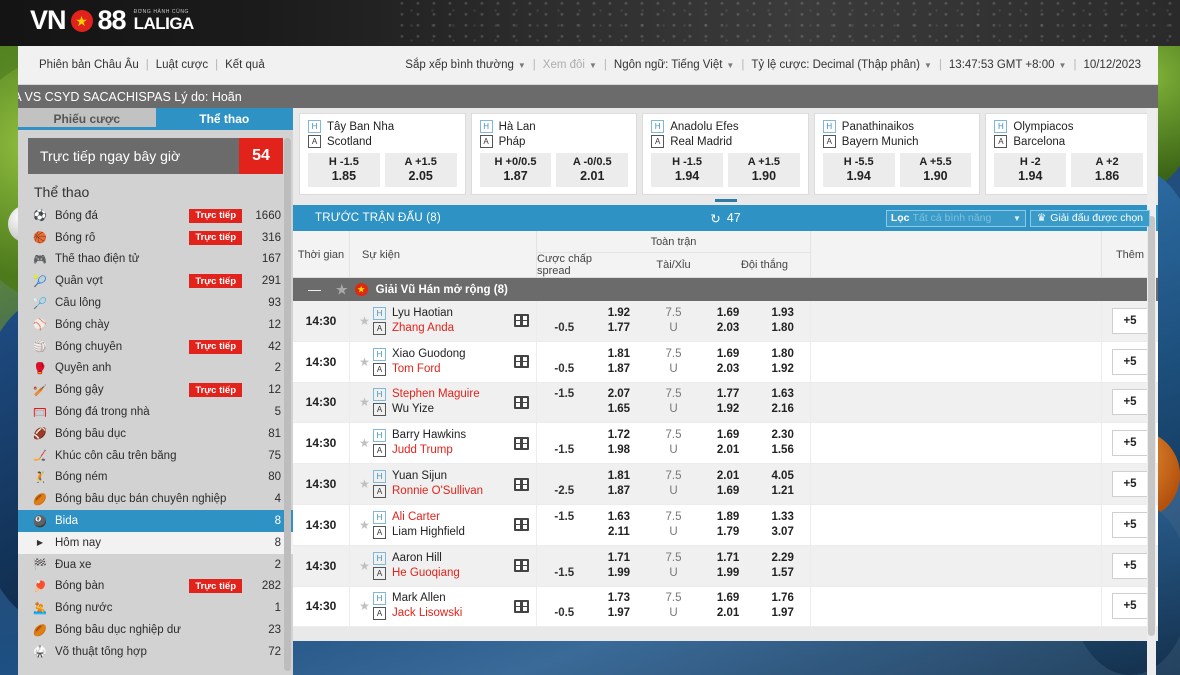  Describe the element at coordinates (619, 598) in the screenshot. I see `spread-odd-home: 1.73` at that location.